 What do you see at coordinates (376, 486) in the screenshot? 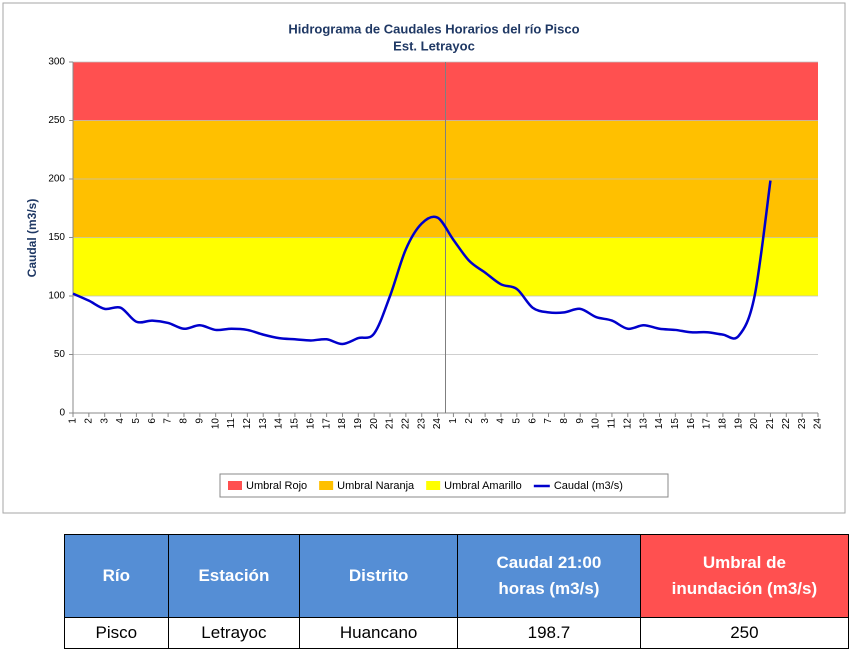
I see `legend-label: Umbral Naranja` at bounding box center [376, 486].